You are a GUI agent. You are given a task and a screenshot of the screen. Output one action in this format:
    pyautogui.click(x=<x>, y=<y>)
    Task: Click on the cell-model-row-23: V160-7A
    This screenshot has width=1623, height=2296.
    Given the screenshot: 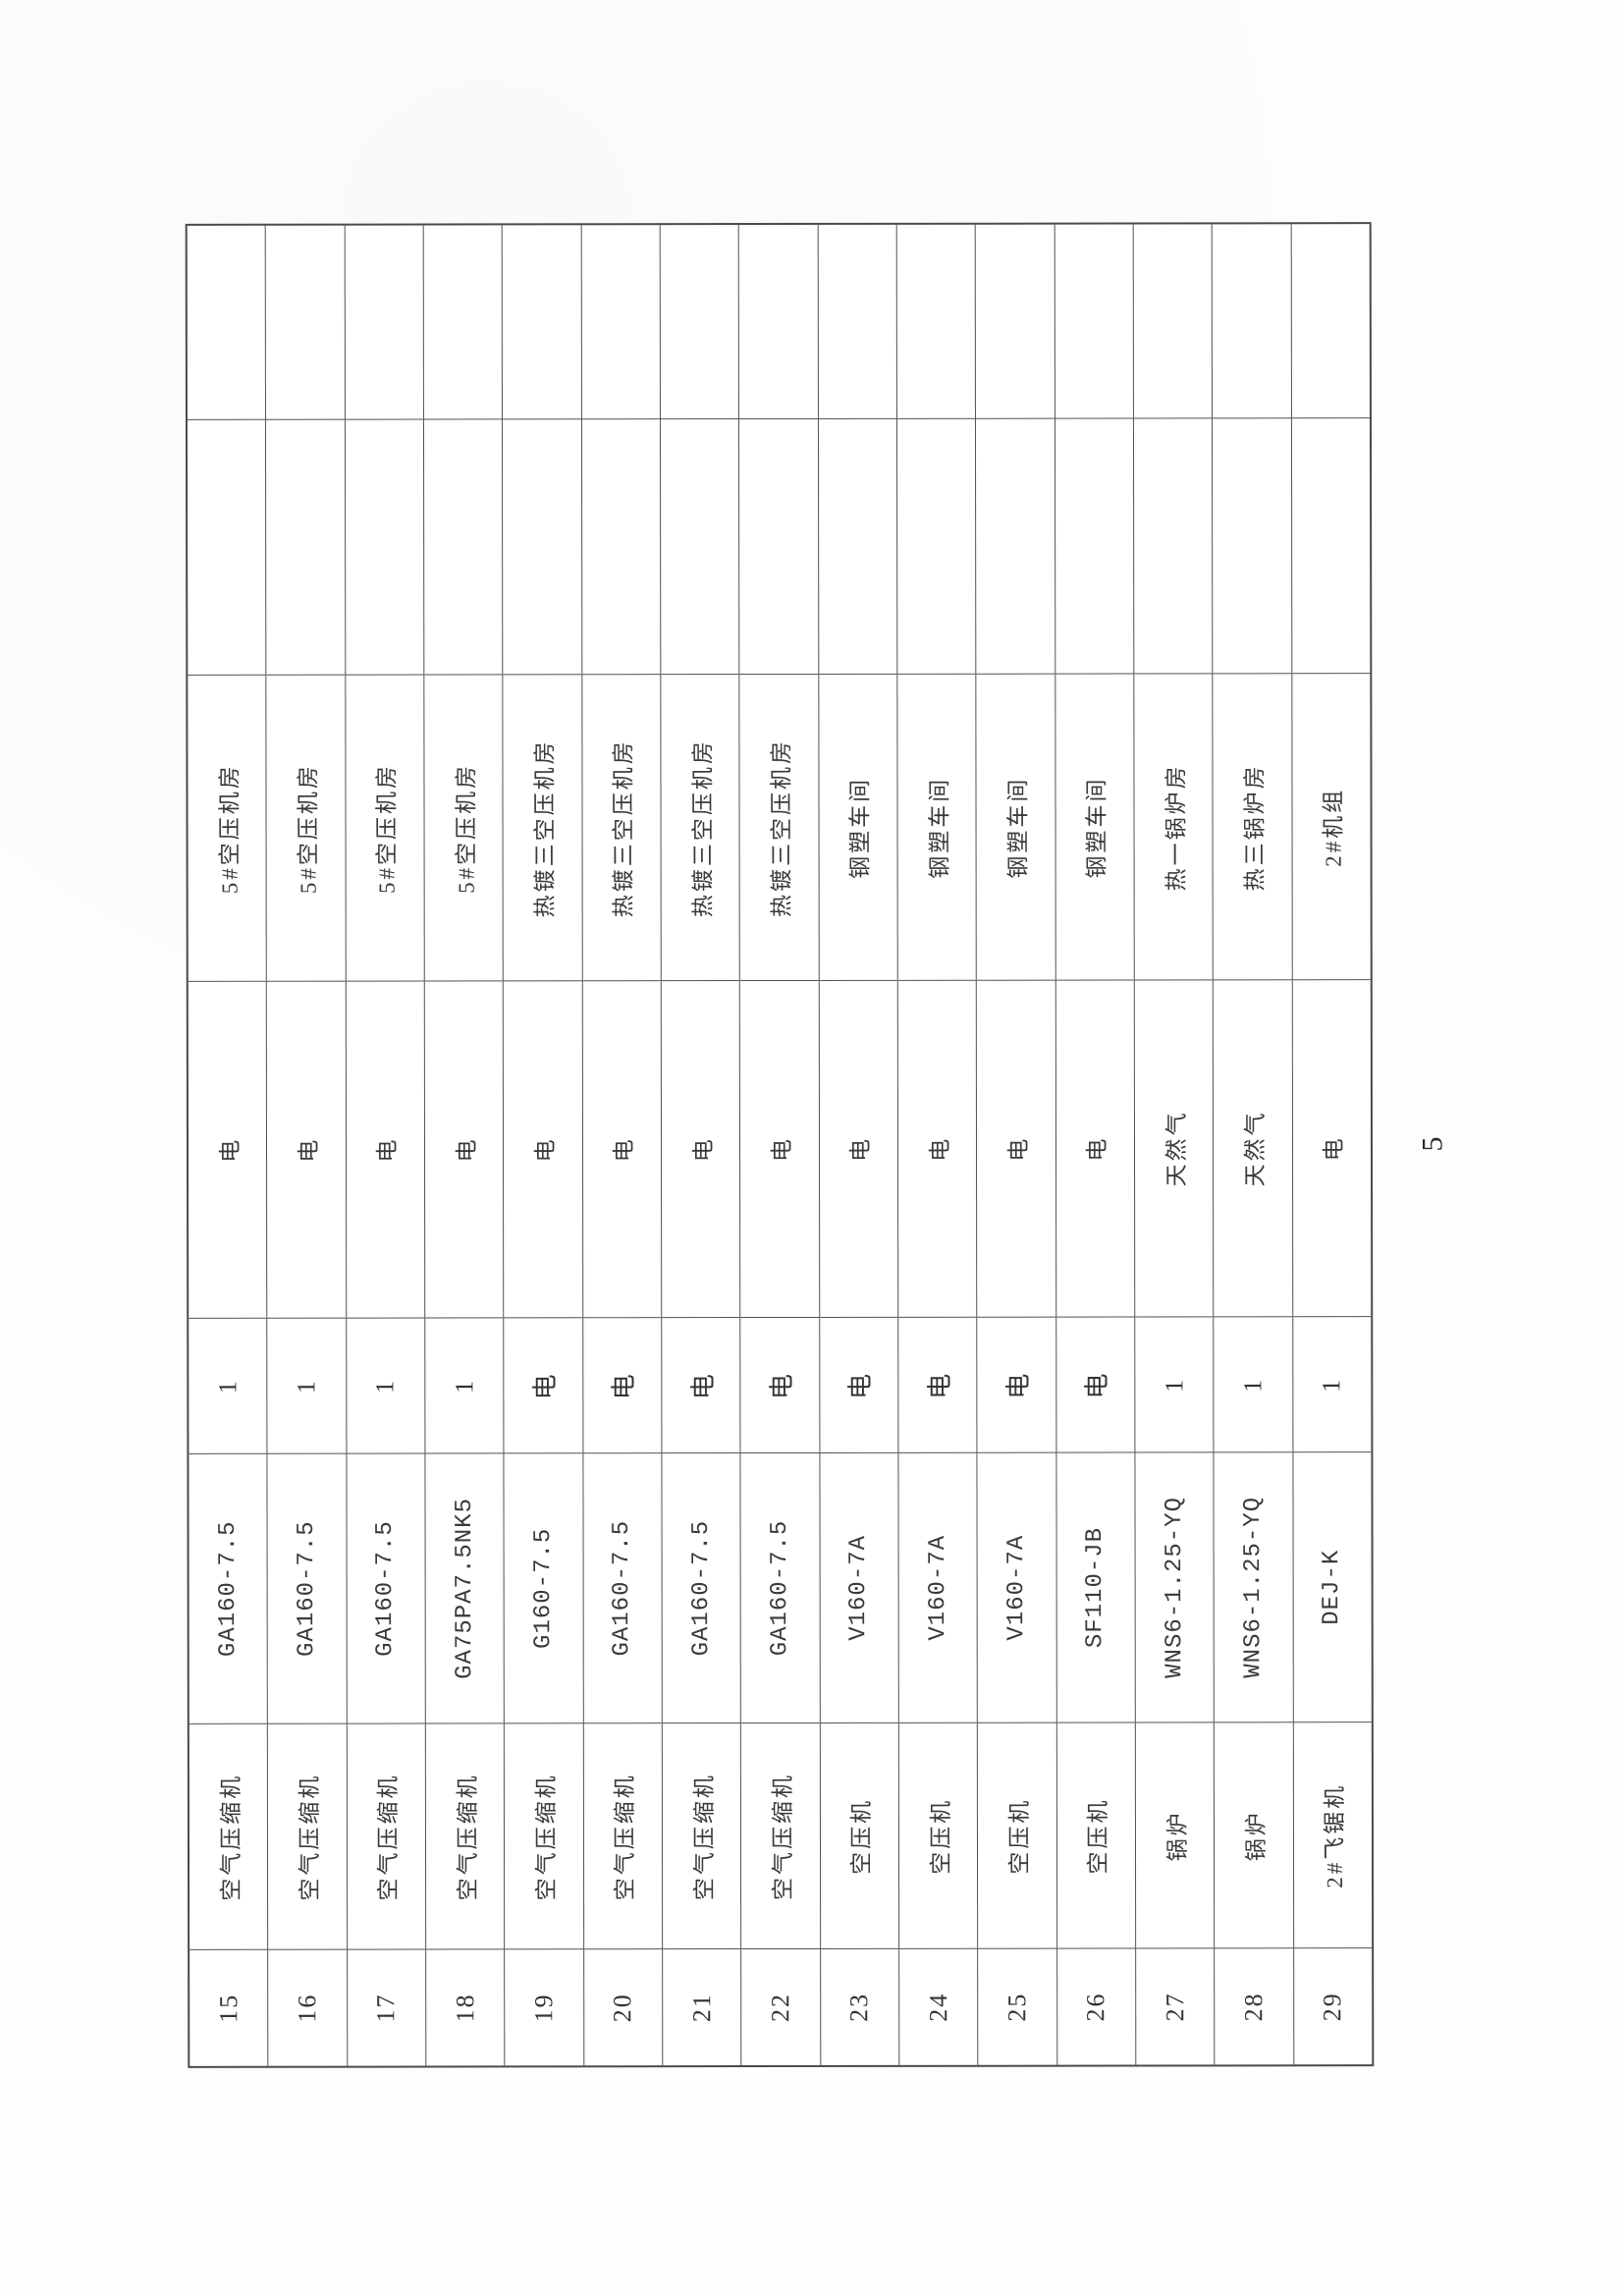 What is the action you would take?
    pyautogui.click(x=859, y=1587)
    